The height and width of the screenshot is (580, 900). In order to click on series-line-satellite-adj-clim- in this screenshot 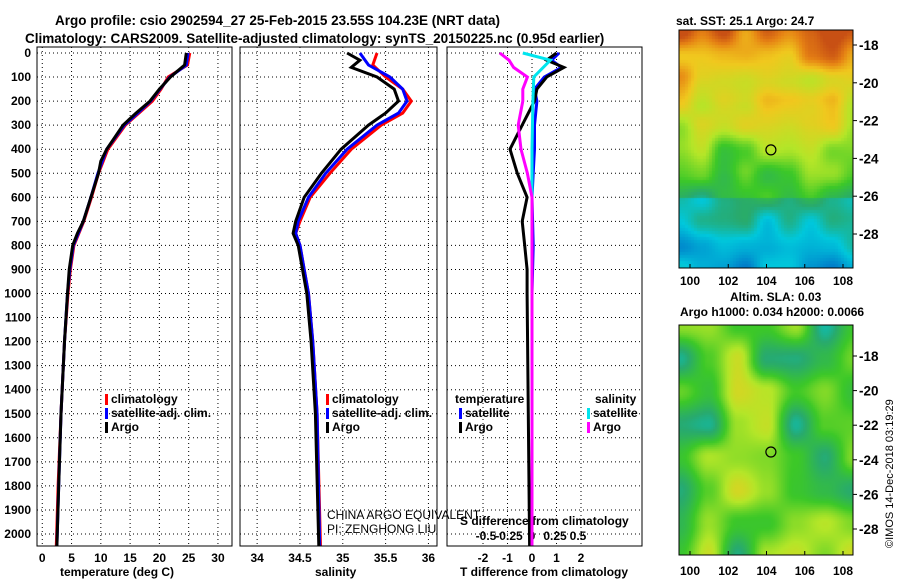, I will do `click(351, 299)`.